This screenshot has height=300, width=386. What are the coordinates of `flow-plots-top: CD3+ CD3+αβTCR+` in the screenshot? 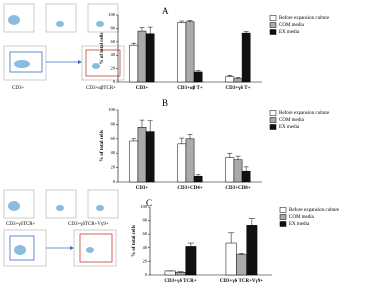 It's located at (64, 47).